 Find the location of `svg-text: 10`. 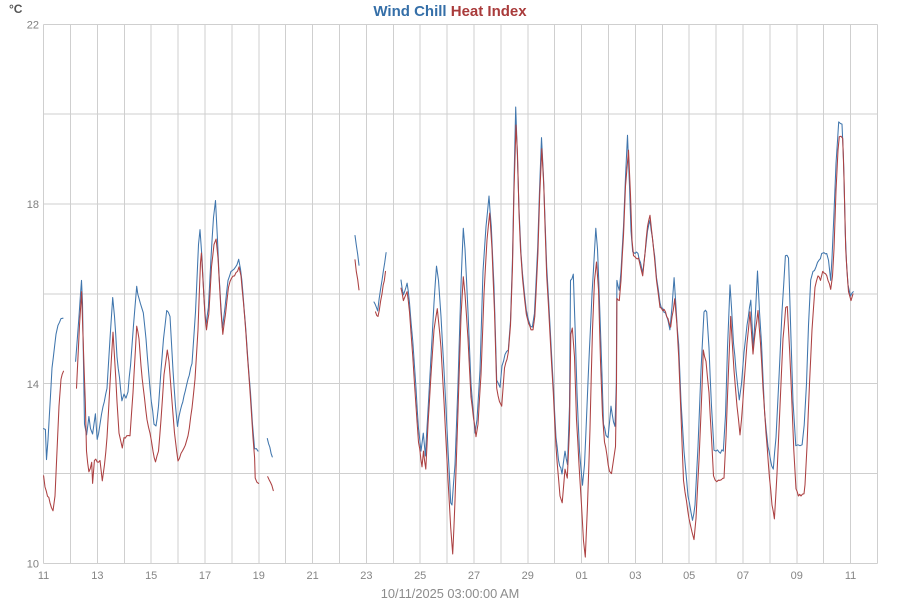

svg-text: 10 is located at coordinates (33, 565).